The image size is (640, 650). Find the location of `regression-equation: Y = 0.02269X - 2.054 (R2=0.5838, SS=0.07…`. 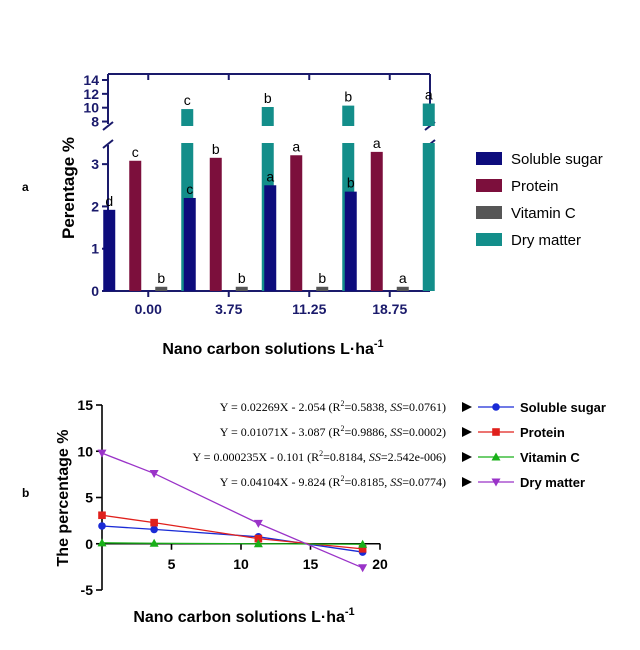

regression-equation: Y = 0.02269X - 2.054 (R2=0.5838, SS=0.07… is located at coordinates (333, 406).